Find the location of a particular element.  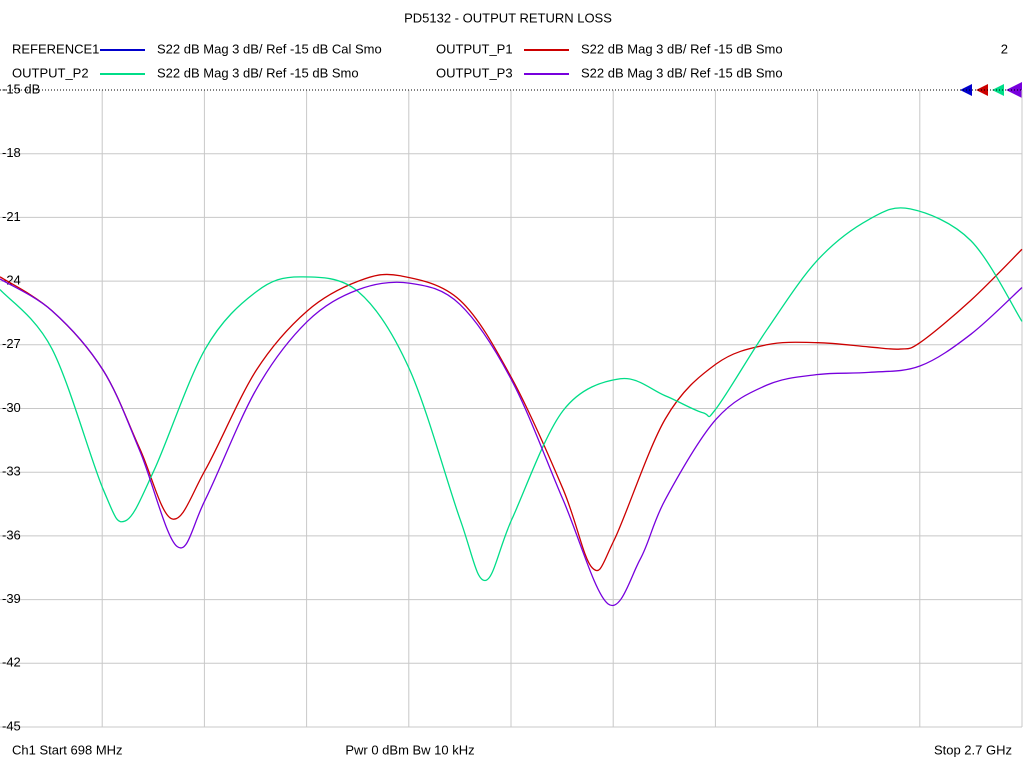

marker is located at coordinates (998, 90).